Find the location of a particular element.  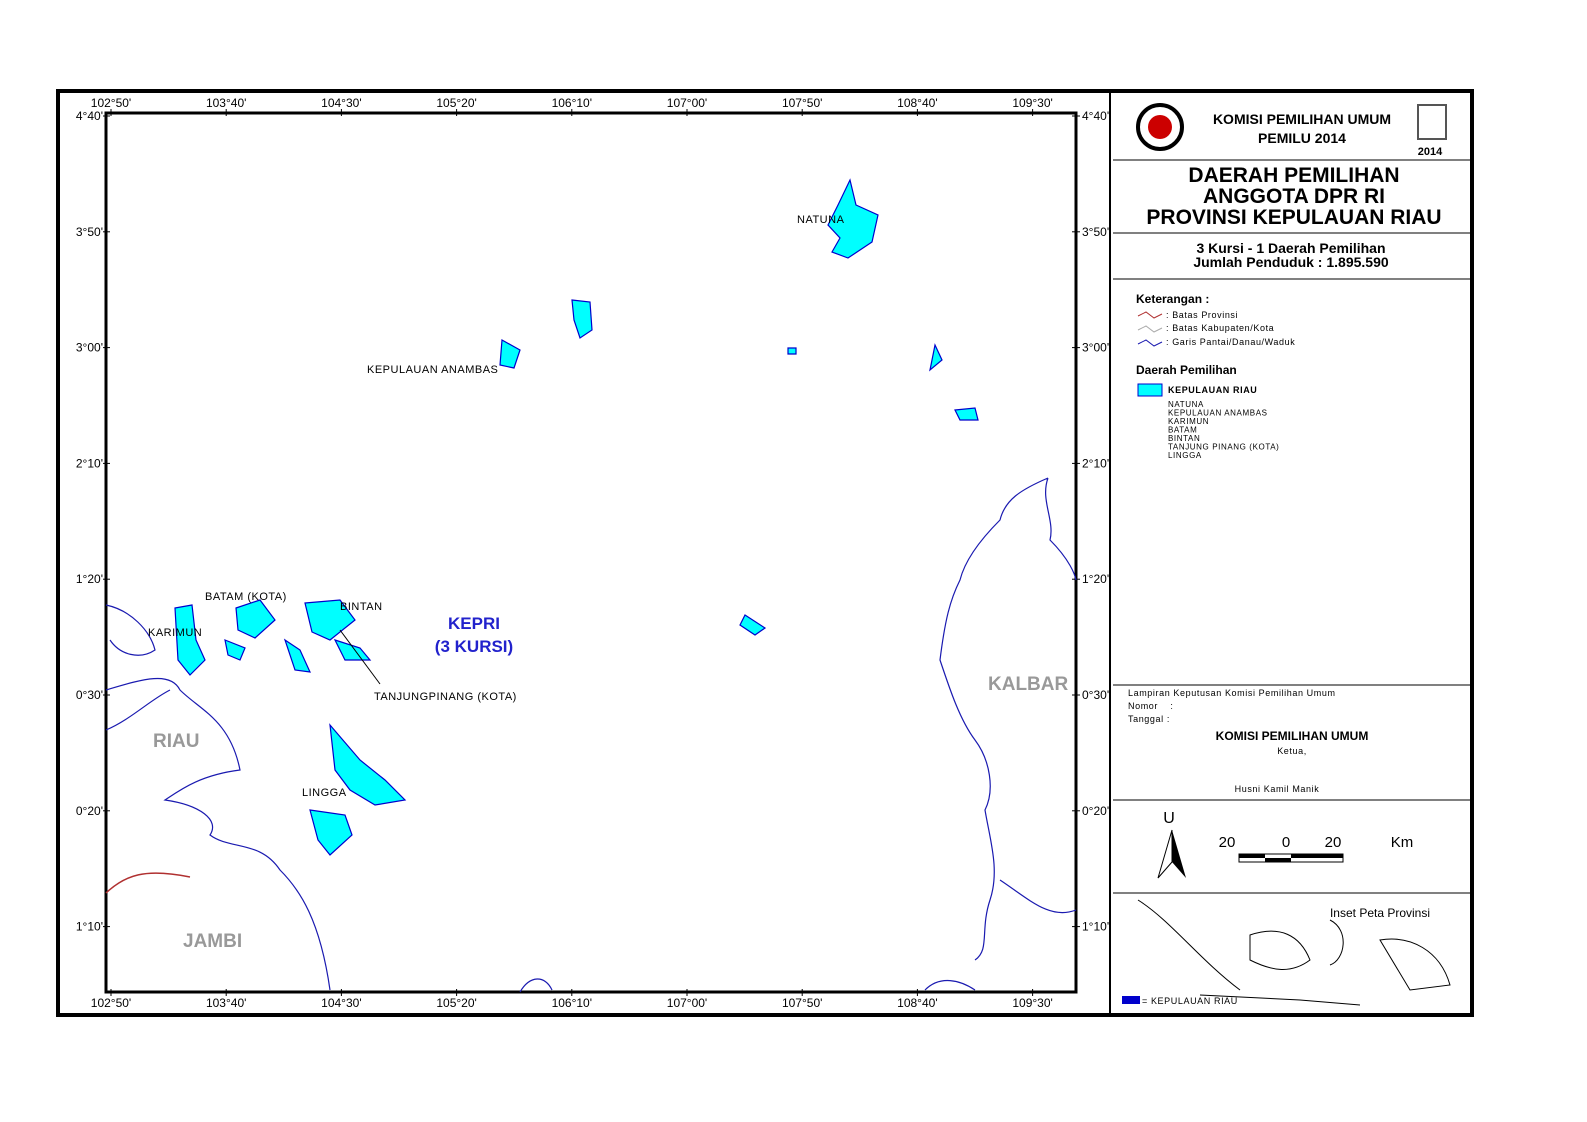

dapil-label: KEPRI is located at coordinates (474, 623).